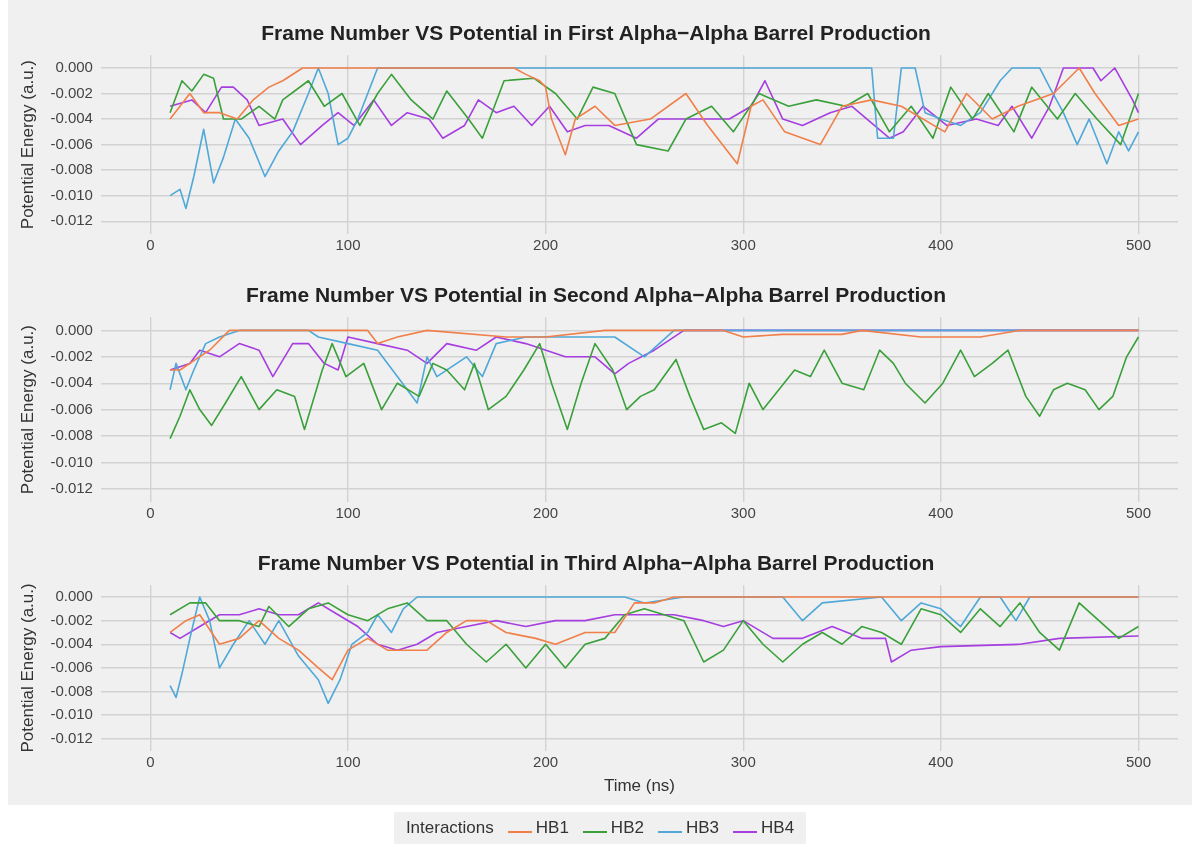 This screenshot has width=1200, height=848. What do you see at coordinates (778, 827) in the screenshot?
I see `legend-label: HB4` at bounding box center [778, 827].